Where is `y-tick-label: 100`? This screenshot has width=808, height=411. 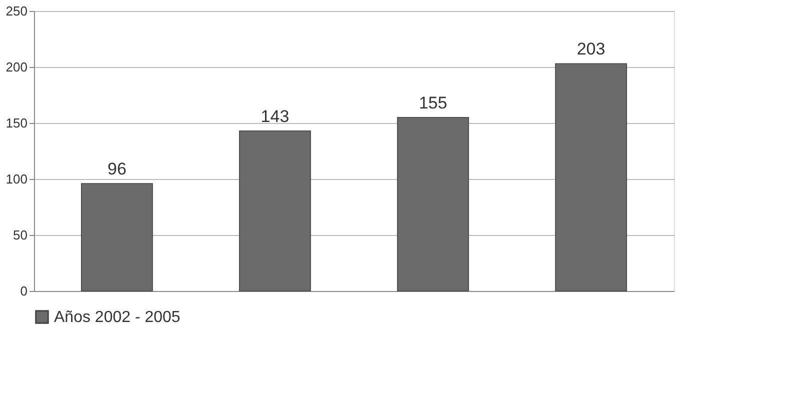
y-tick-label: 100 is located at coordinates (17, 179).